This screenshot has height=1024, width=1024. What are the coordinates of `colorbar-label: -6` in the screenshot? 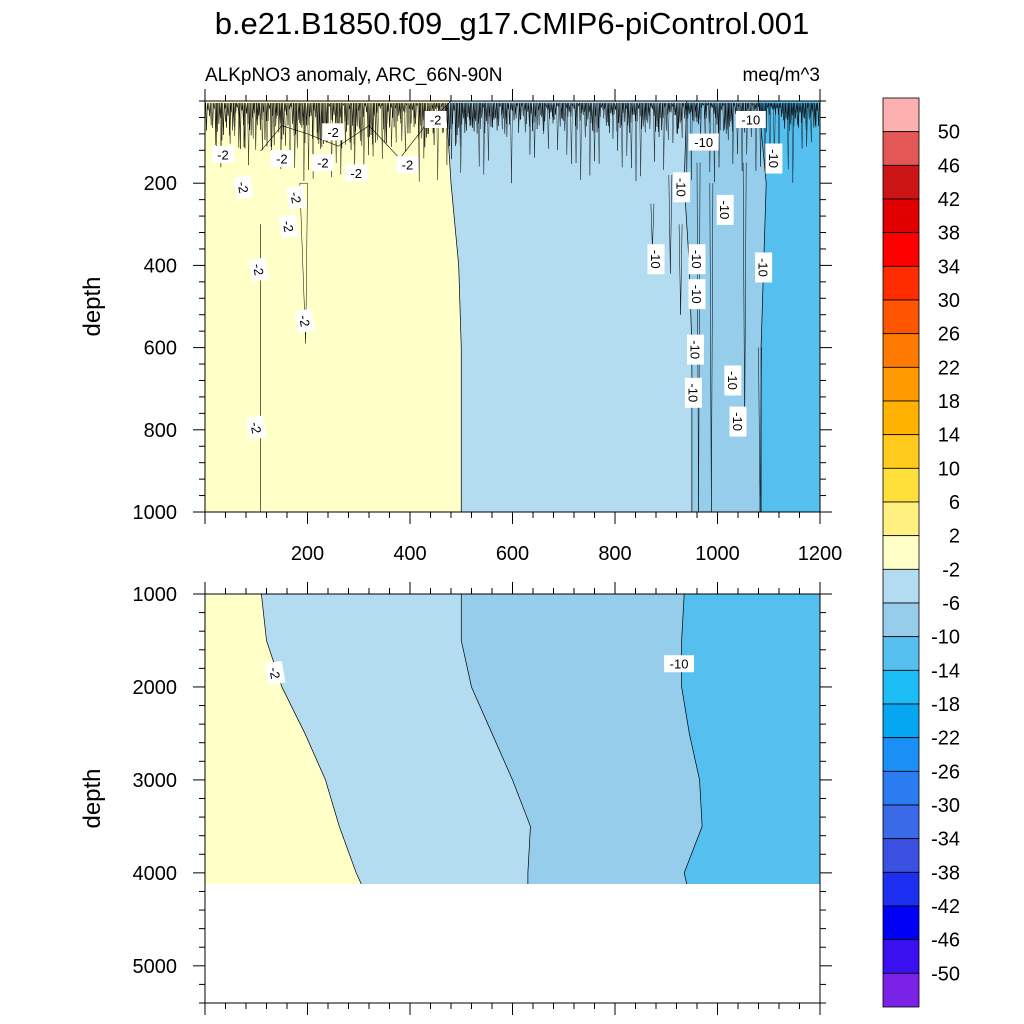 It's located at (951, 604).